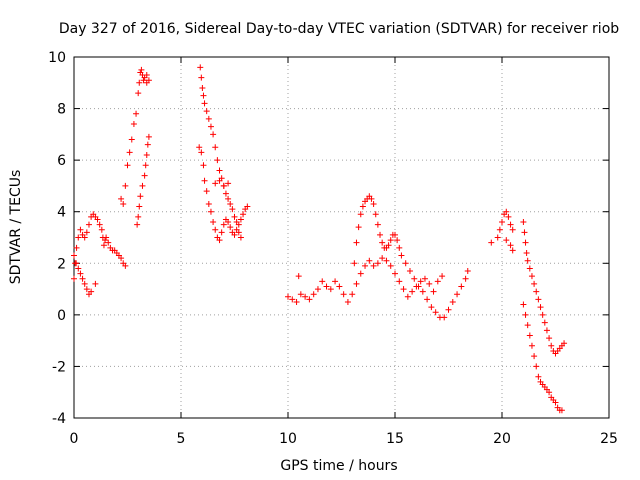 This screenshot has width=640, height=480. I want to click on series-arc5-high, so click(502, 231).